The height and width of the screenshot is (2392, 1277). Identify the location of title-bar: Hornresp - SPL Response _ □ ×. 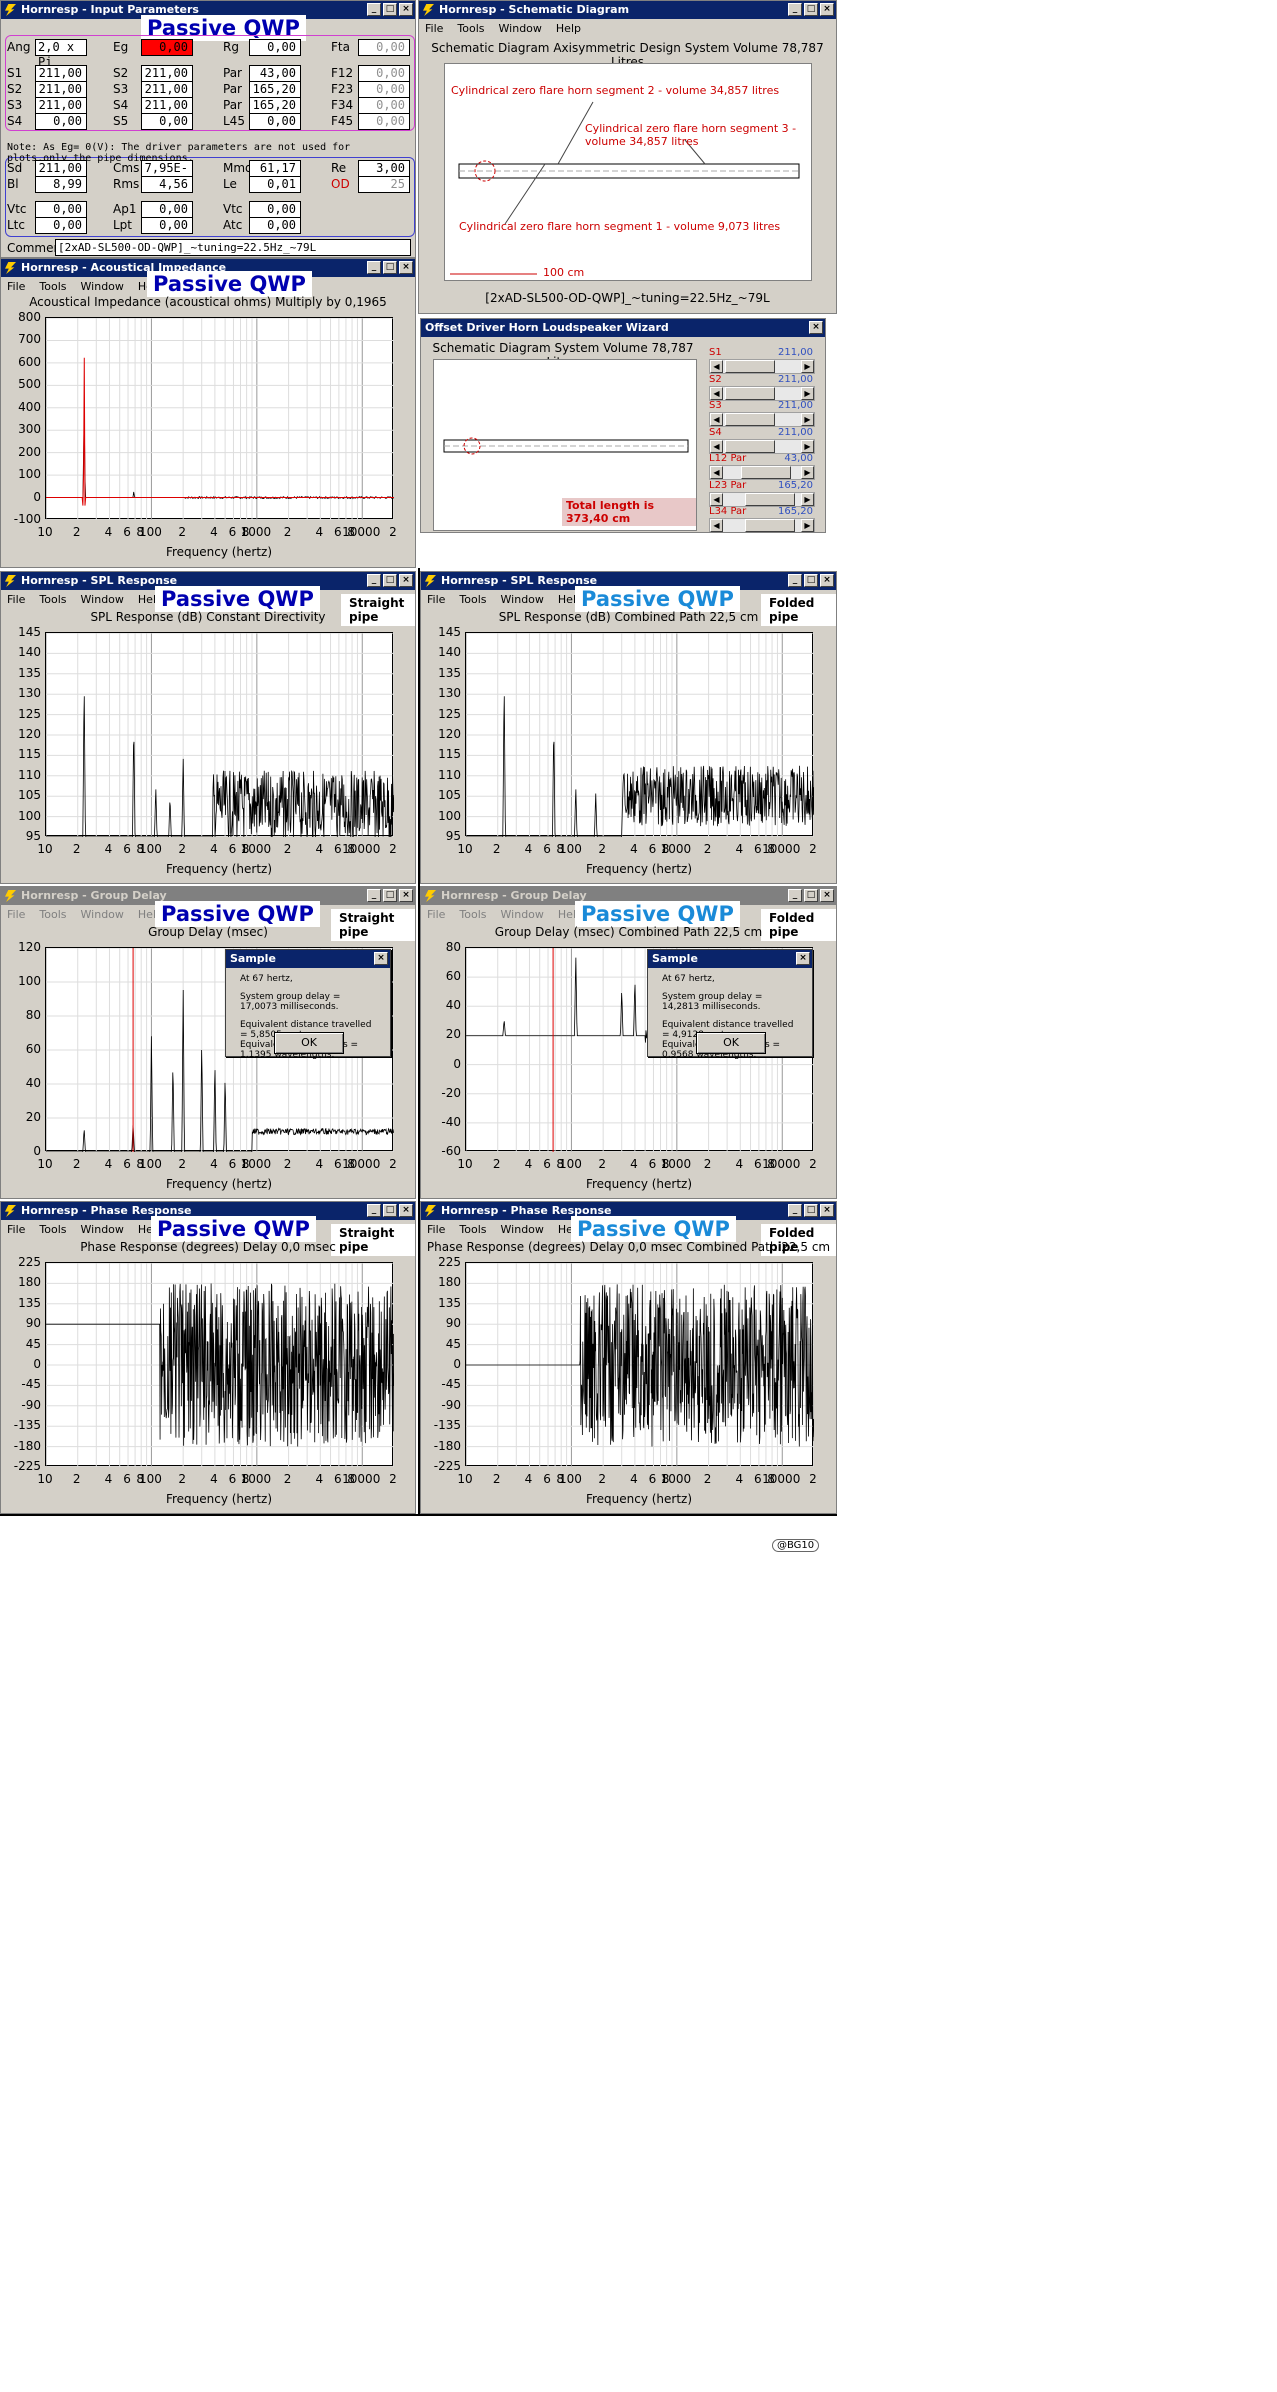
(628, 581).